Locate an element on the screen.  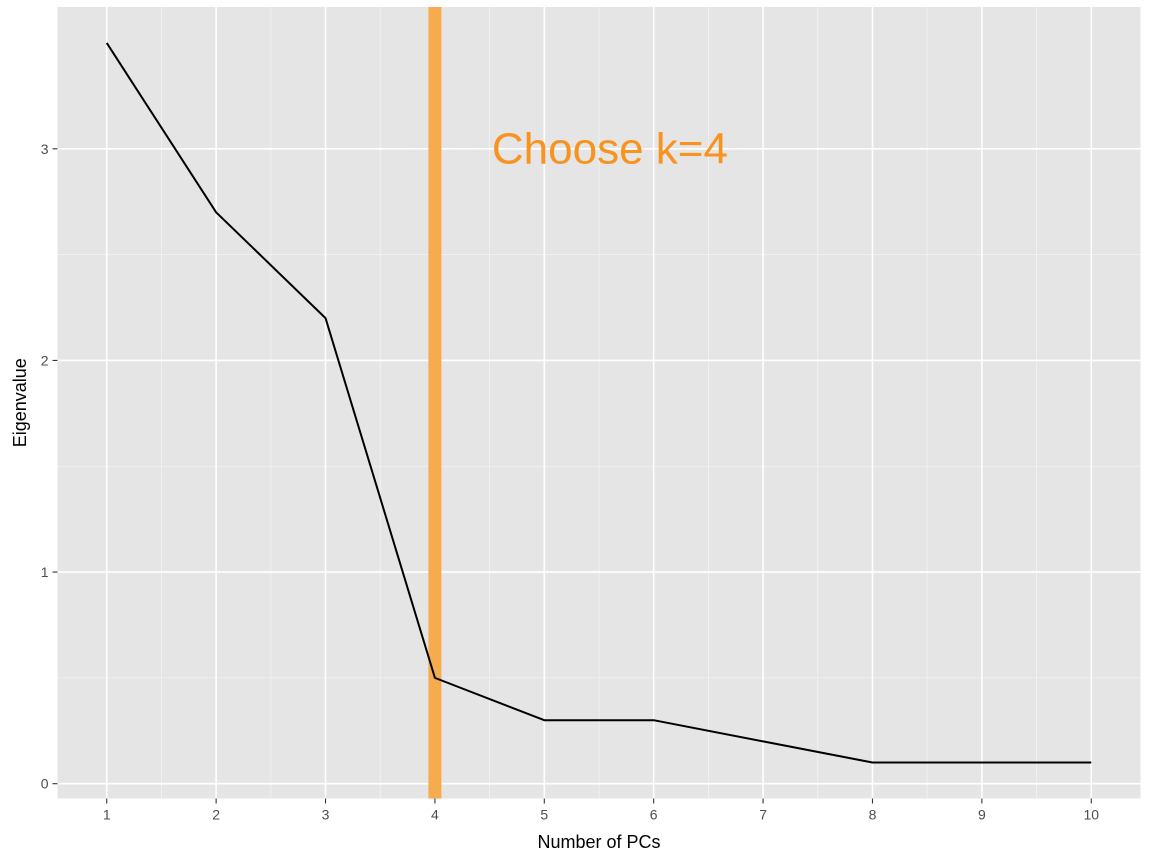
x-tick-label: 7 is located at coordinates (763, 815).